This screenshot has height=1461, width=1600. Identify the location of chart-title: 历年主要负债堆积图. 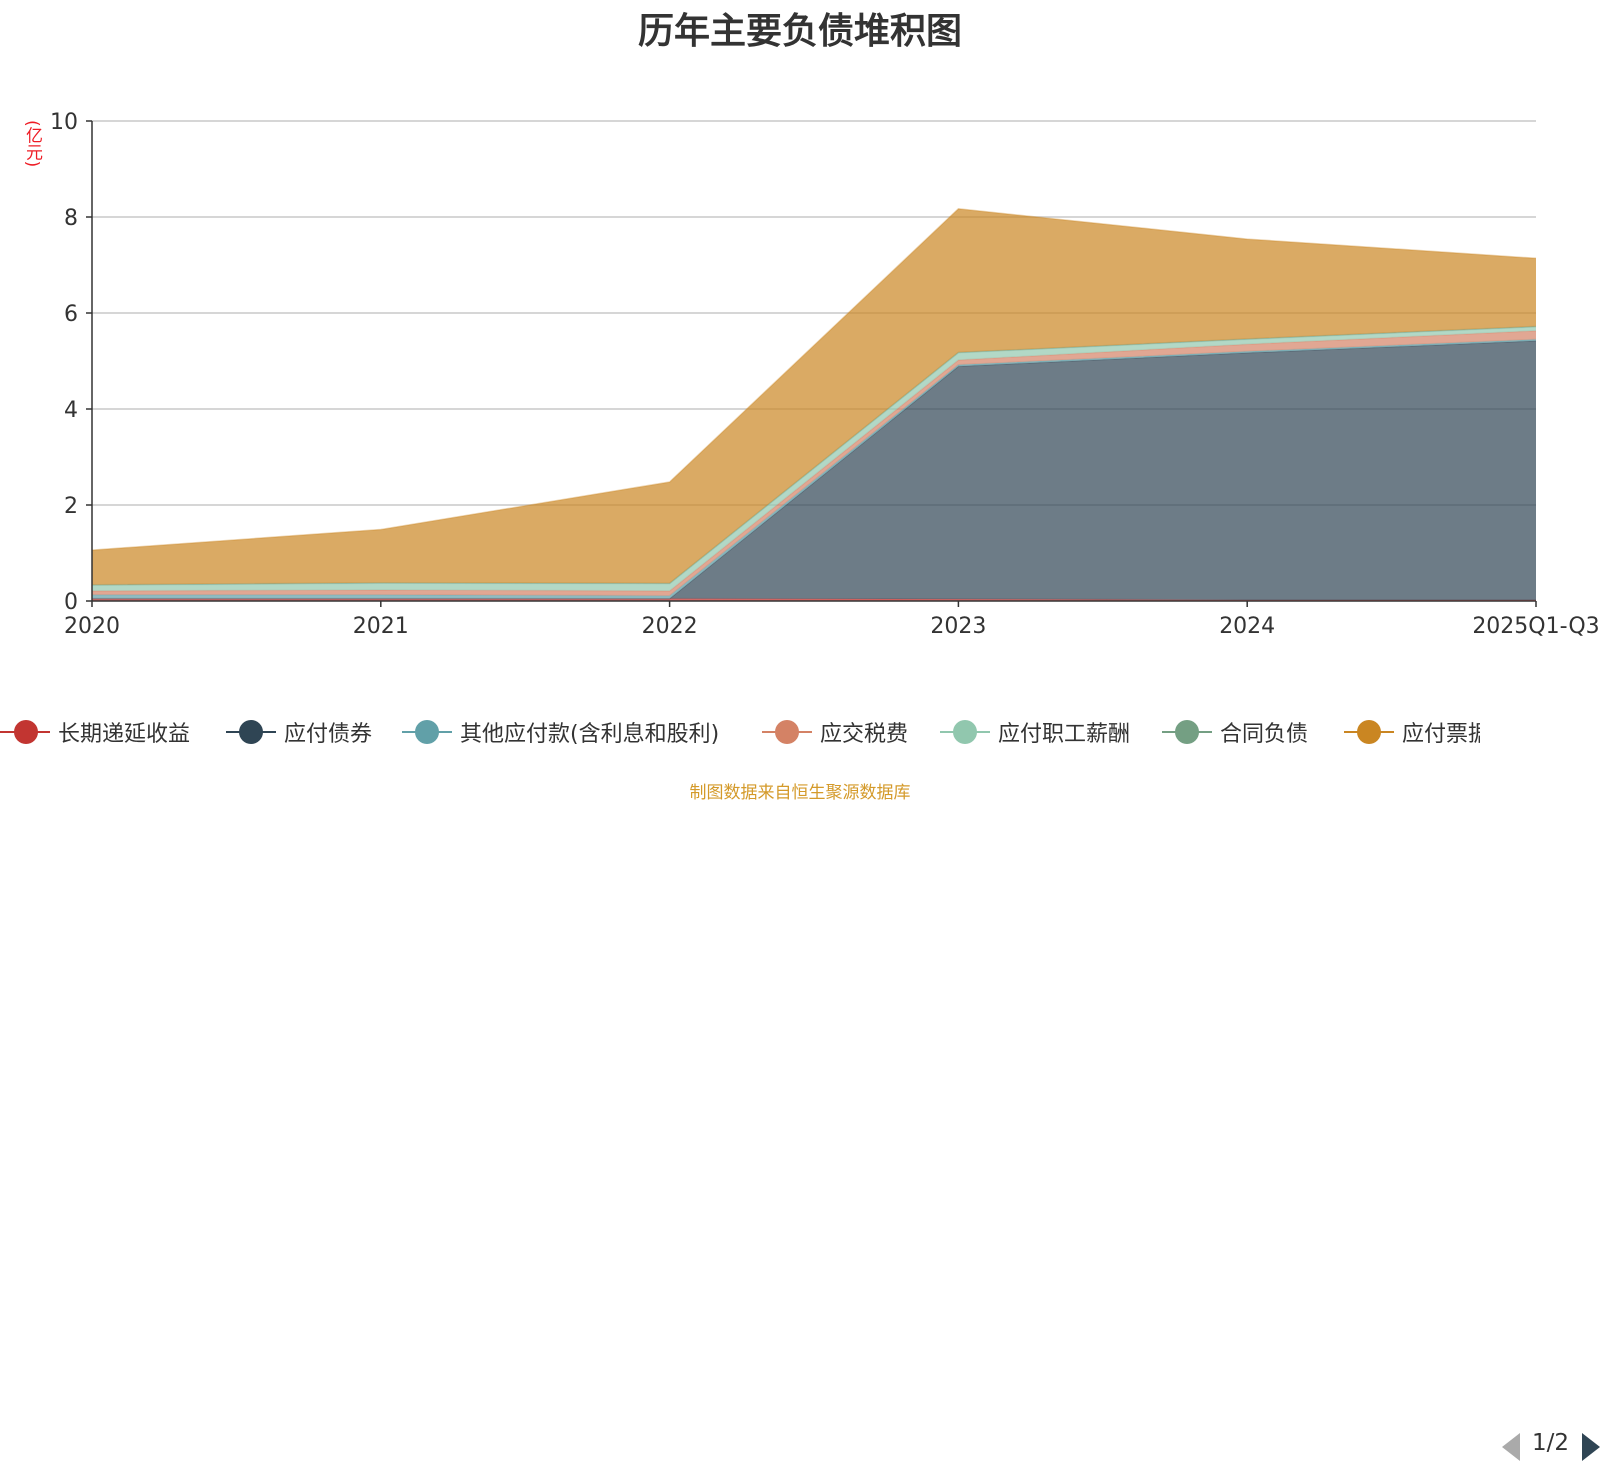
(799, 31).